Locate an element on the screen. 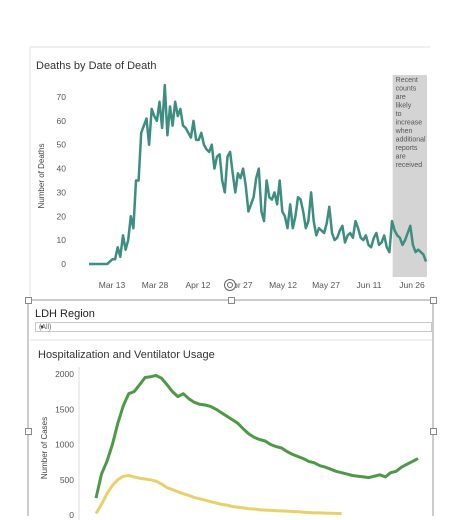 This screenshot has height=520, width=462. annotation-line: reports is located at coordinates (407, 148).